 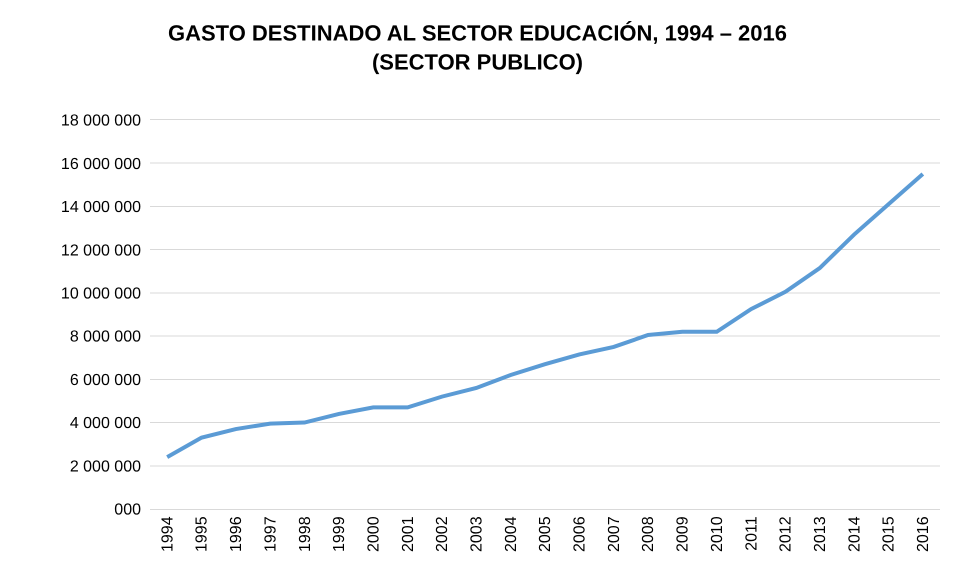 I want to click on x-tick-label: 2001, so click(x=408, y=534).